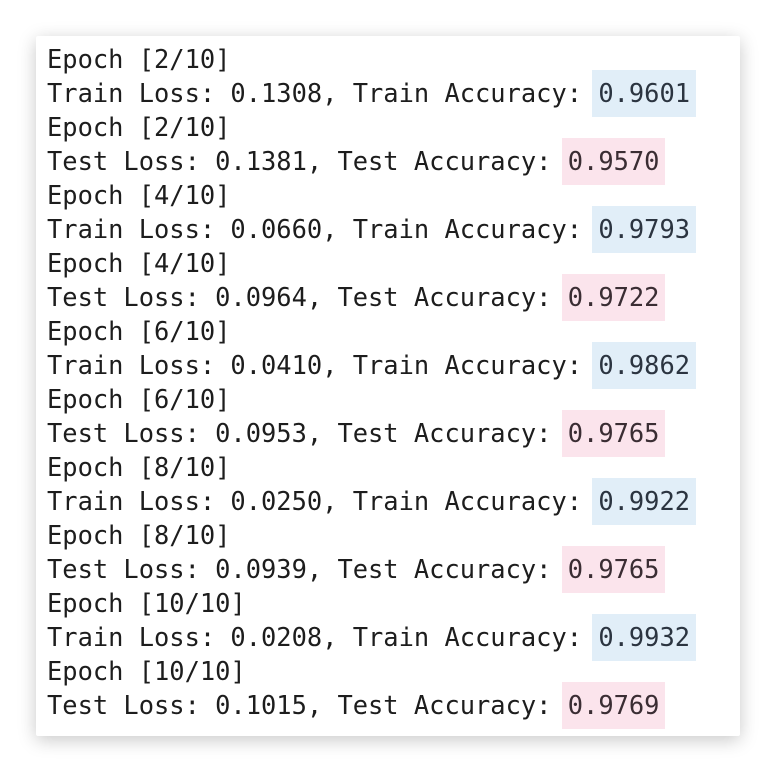 This screenshot has width=776, height=772. I want to click on train-loss-text: Train Loss: 0.0660, Train Accuracy:, so click(322, 229).